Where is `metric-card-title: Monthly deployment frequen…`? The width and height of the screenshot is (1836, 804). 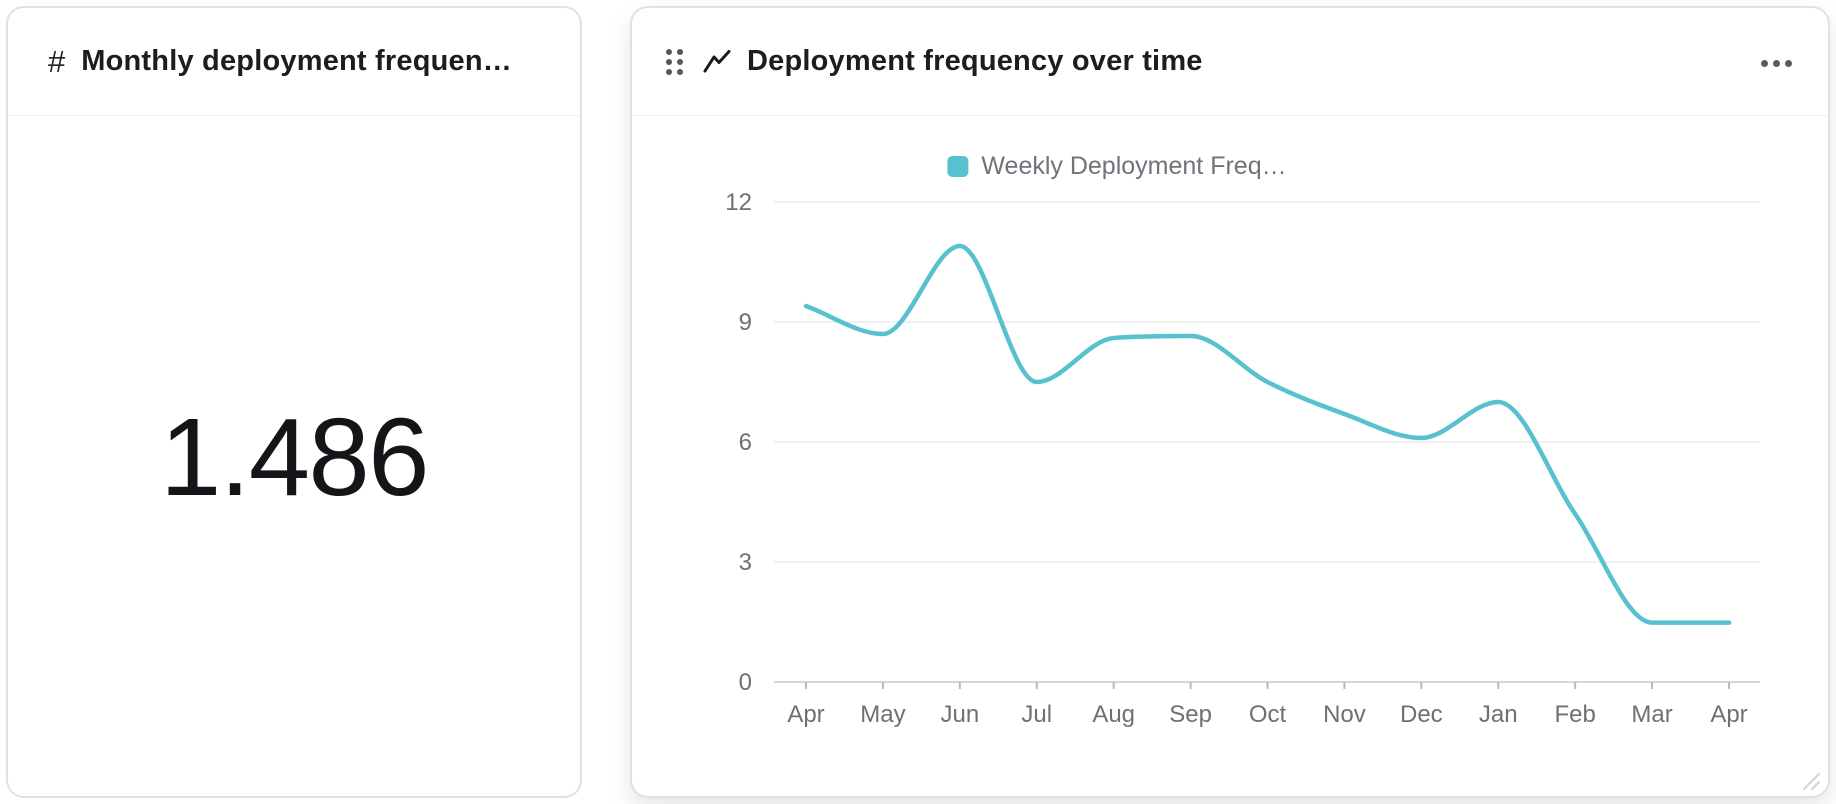 metric-card-title: Monthly deployment frequen… is located at coordinates (296, 61).